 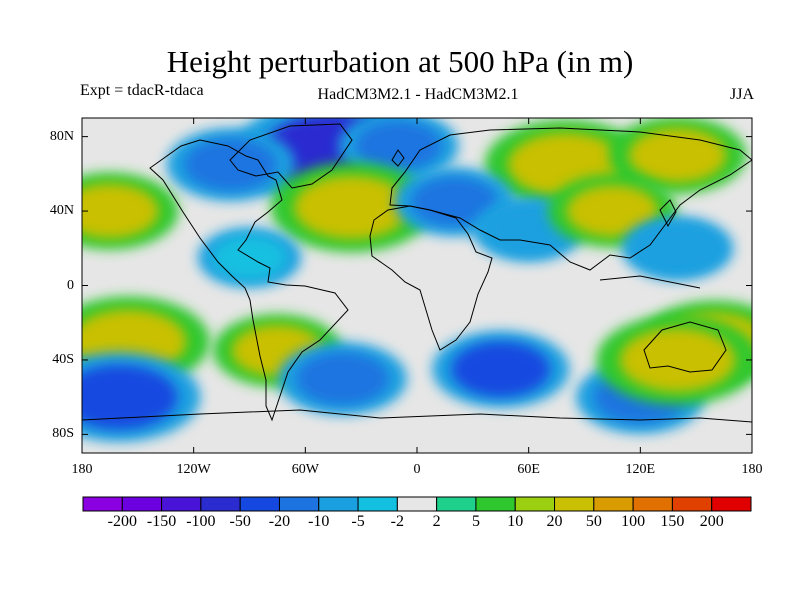 I want to click on colorbar-label: -200, so click(x=122, y=521).